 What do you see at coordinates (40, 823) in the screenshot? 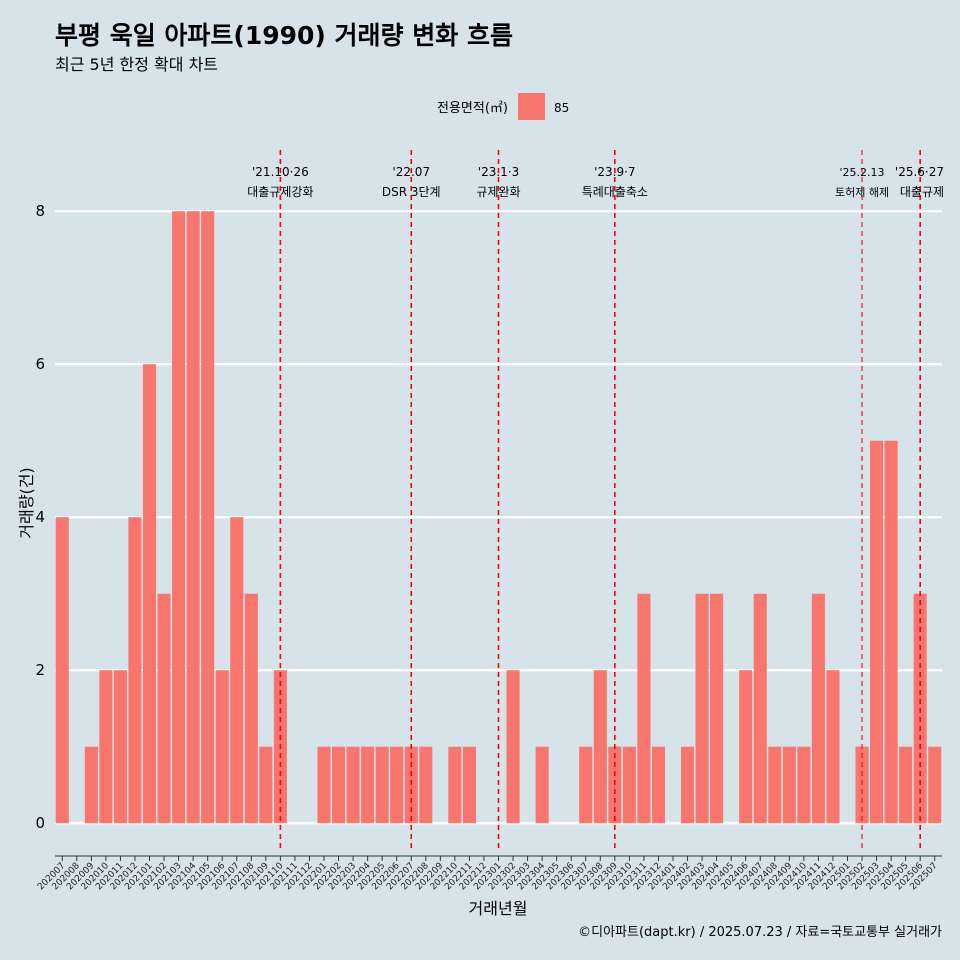
I see `y-tick-label: 0` at bounding box center [40, 823].